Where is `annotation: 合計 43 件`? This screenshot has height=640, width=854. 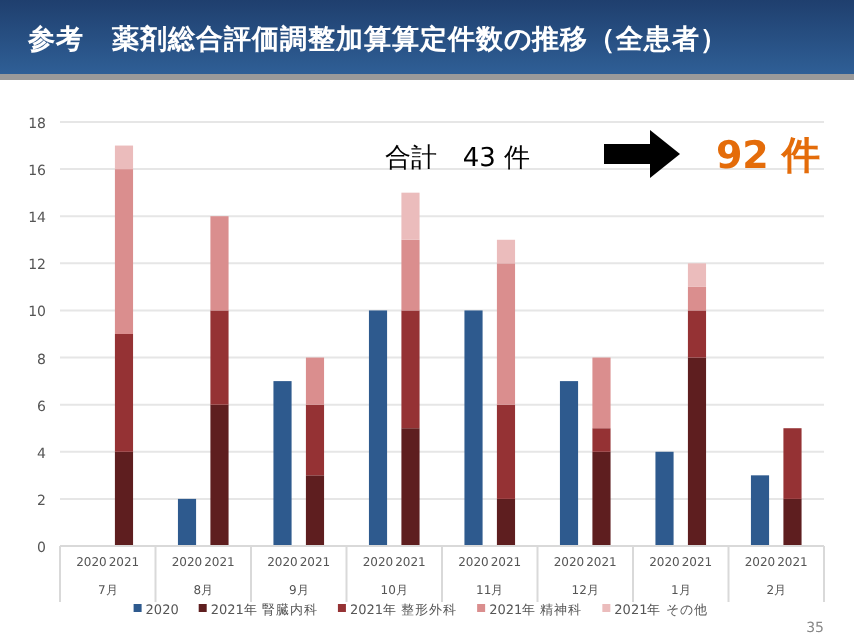 annotation: 合計 43 件 is located at coordinates (457, 159).